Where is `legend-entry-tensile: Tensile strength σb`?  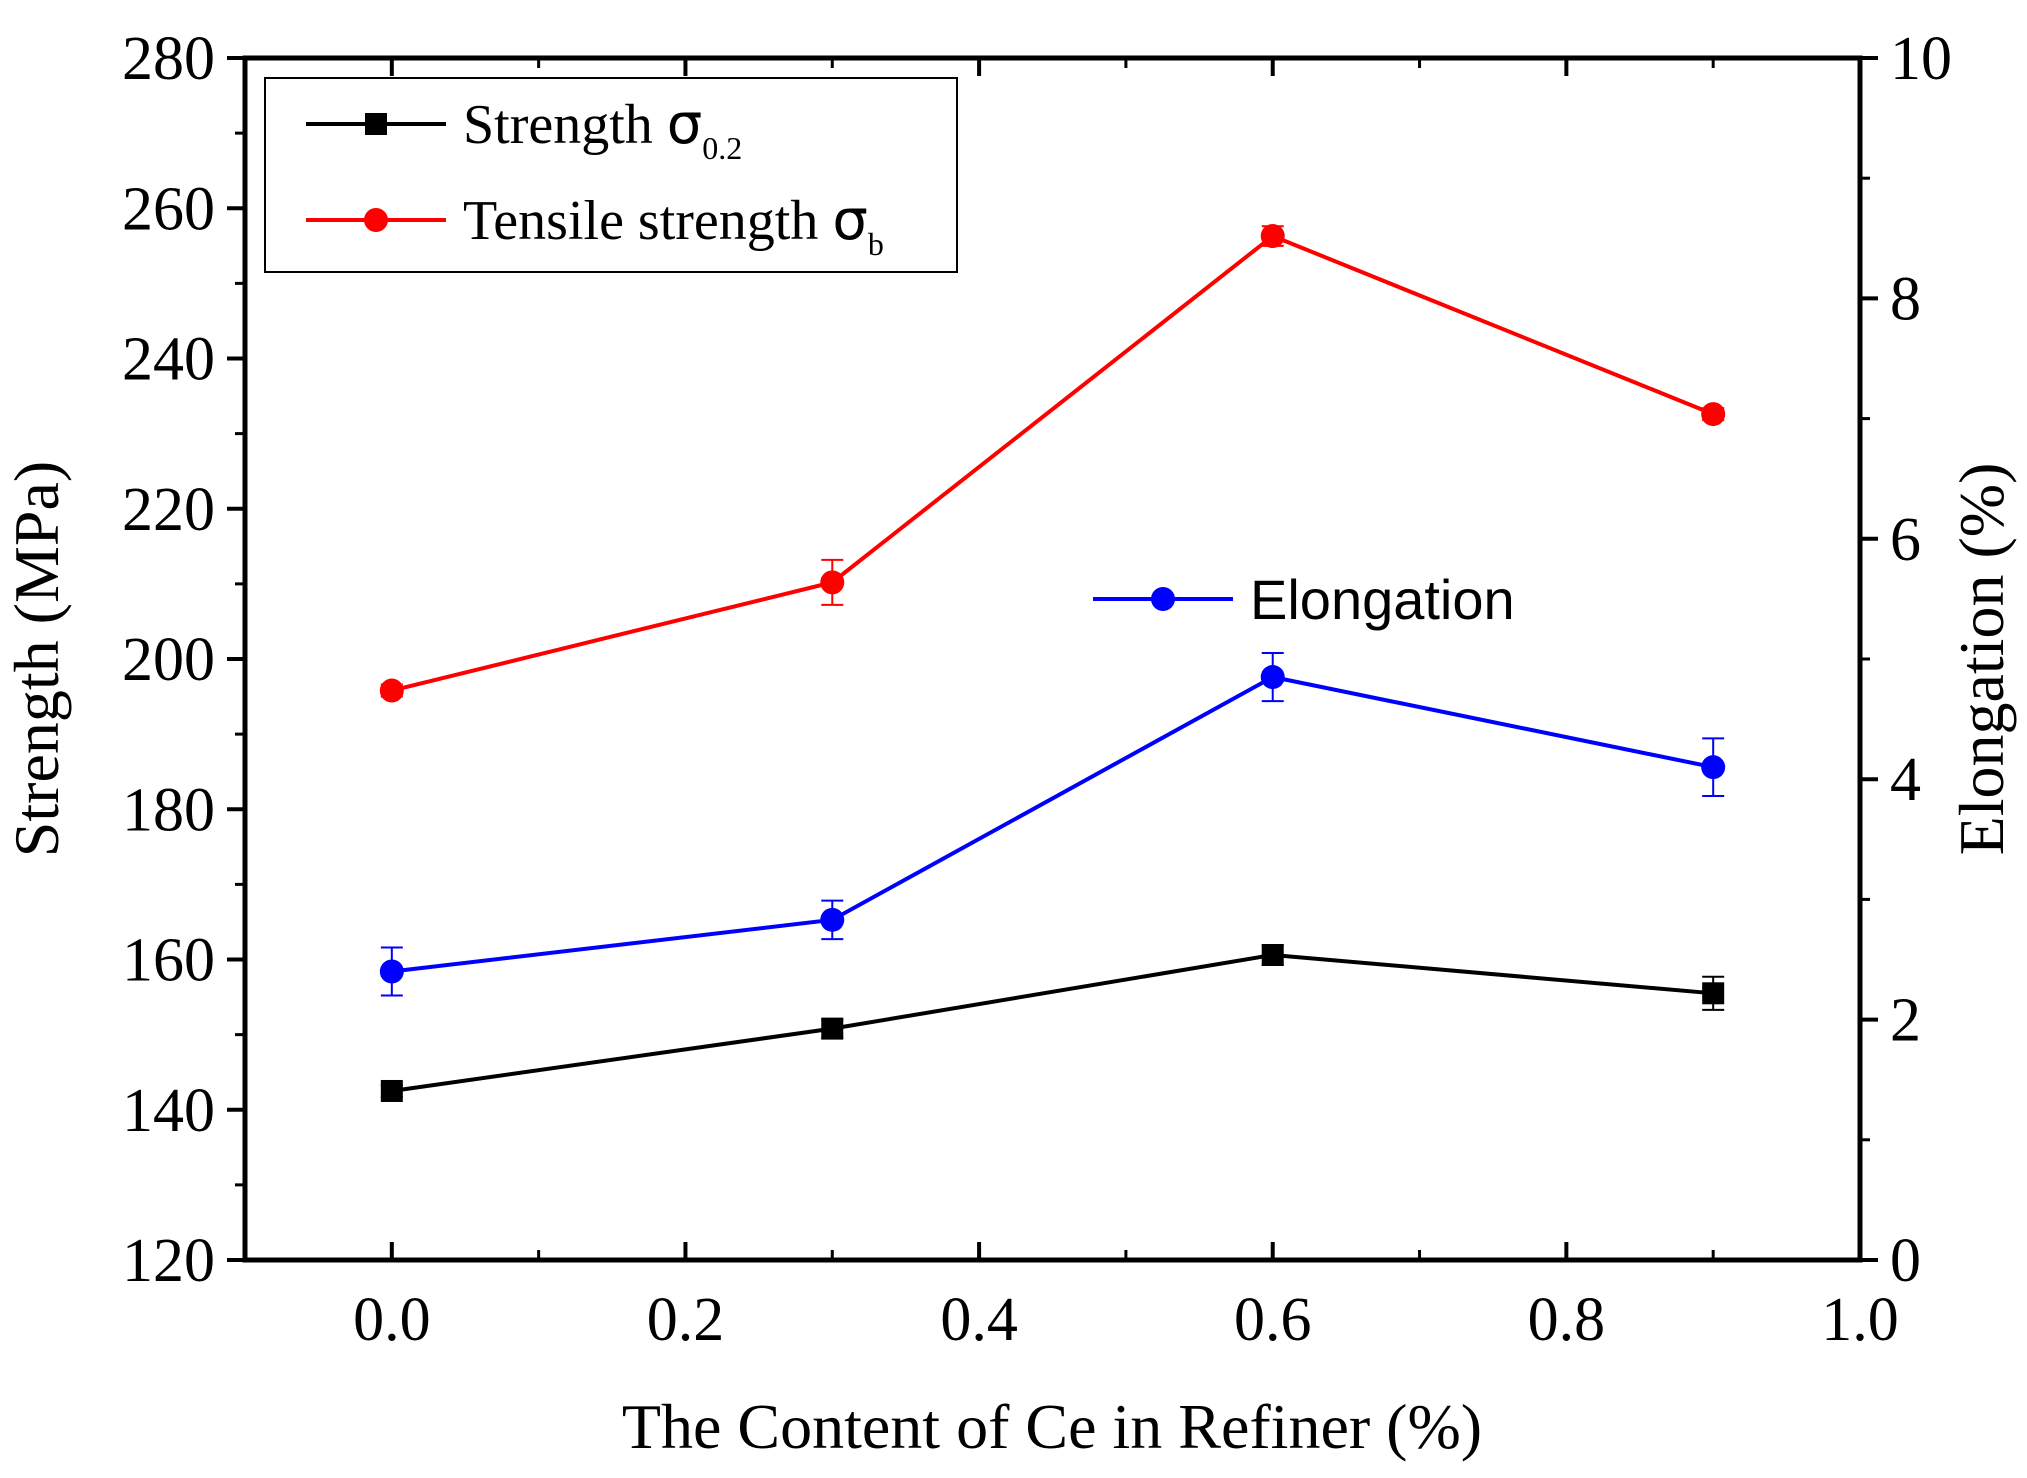
legend-entry-tensile: Tensile strength σb is located at coordinates (595, 225).